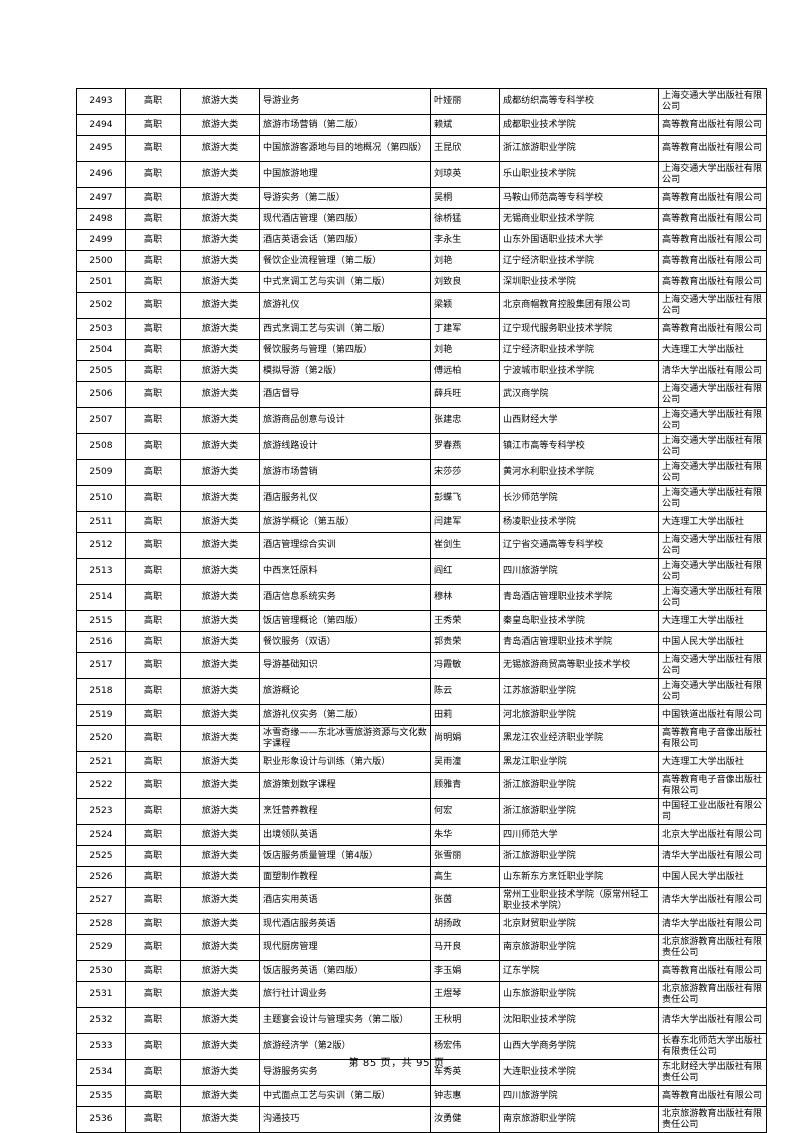 The image size is (793, 1133). What do you see at coordinates (465, 571) in the screenshot?
I see `cell-author: 阎红` at bounding box center [465, 571].